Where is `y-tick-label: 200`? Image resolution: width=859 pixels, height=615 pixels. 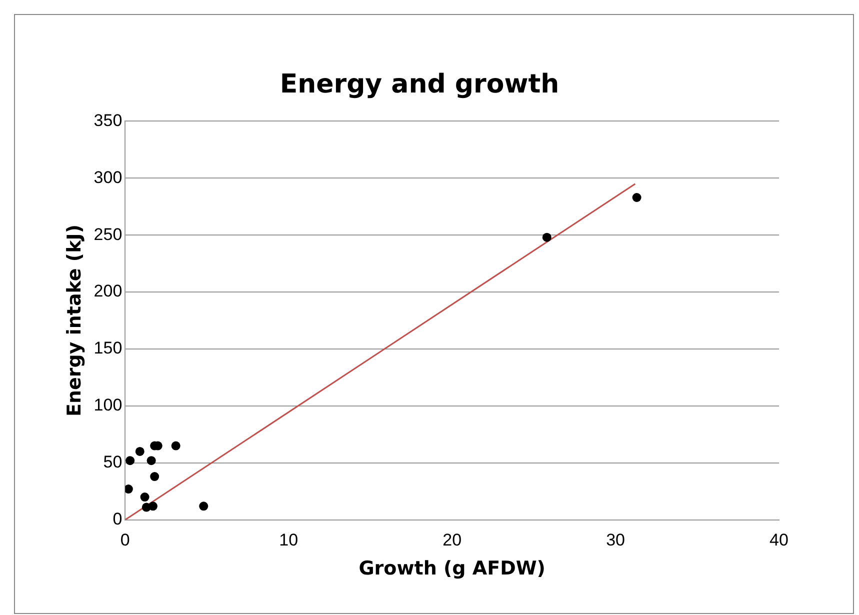 y-tick-label: 200 is located at coordinates (108, 291).